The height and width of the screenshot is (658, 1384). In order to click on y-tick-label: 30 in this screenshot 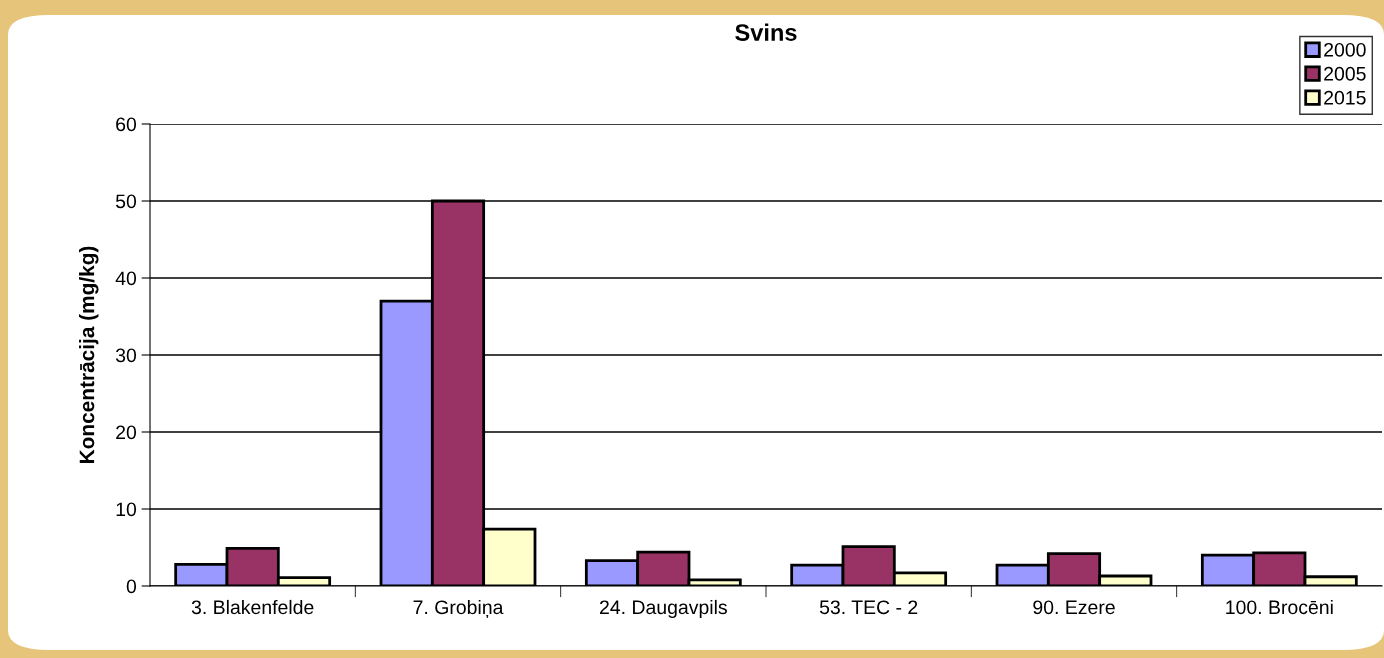, I will do `click(126, 355)`.